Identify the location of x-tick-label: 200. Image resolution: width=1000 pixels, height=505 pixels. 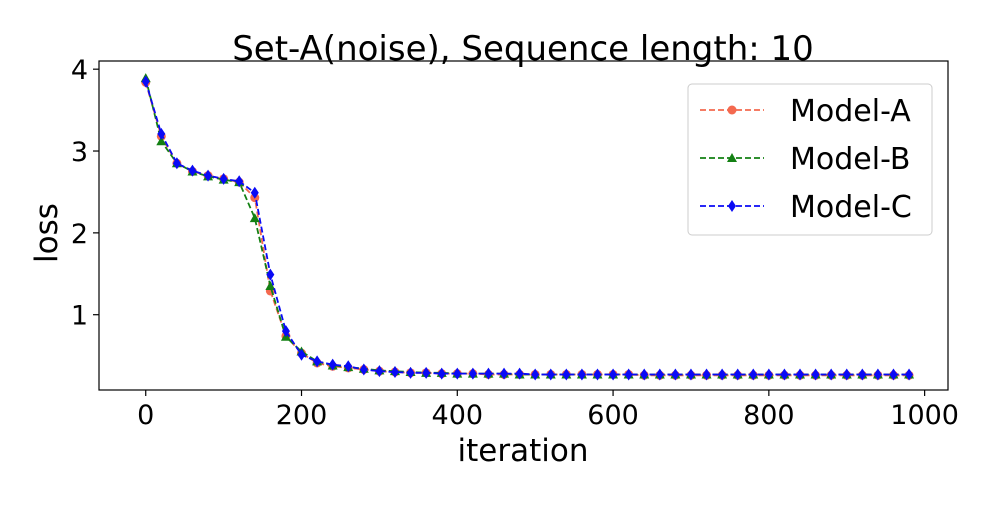
(302, 415).